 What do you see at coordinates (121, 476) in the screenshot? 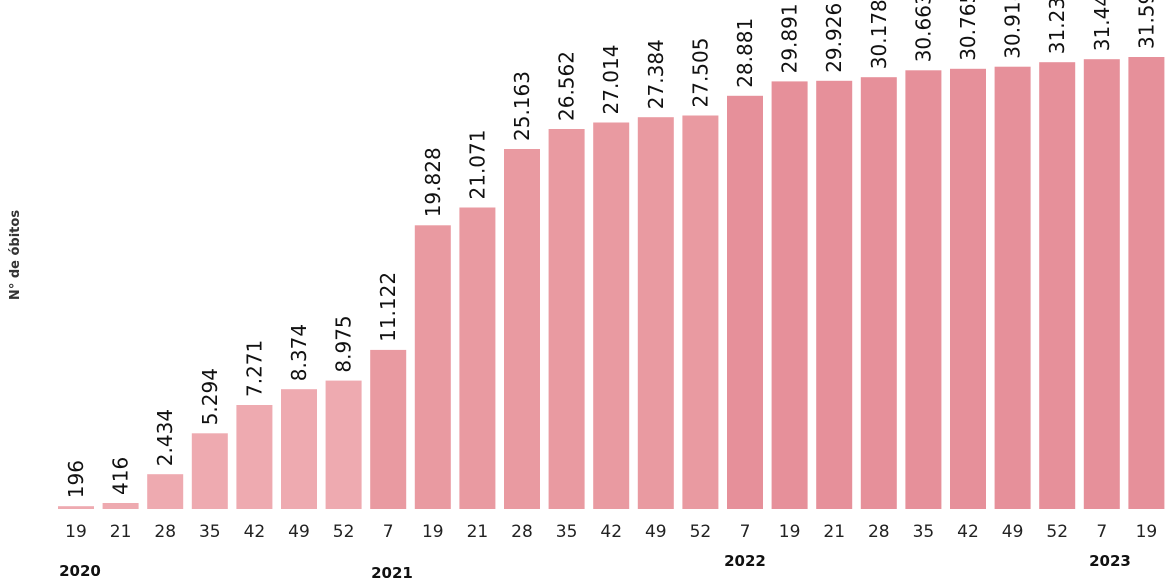
I see `value-label-1: 416` at bounding box center [121, 476].